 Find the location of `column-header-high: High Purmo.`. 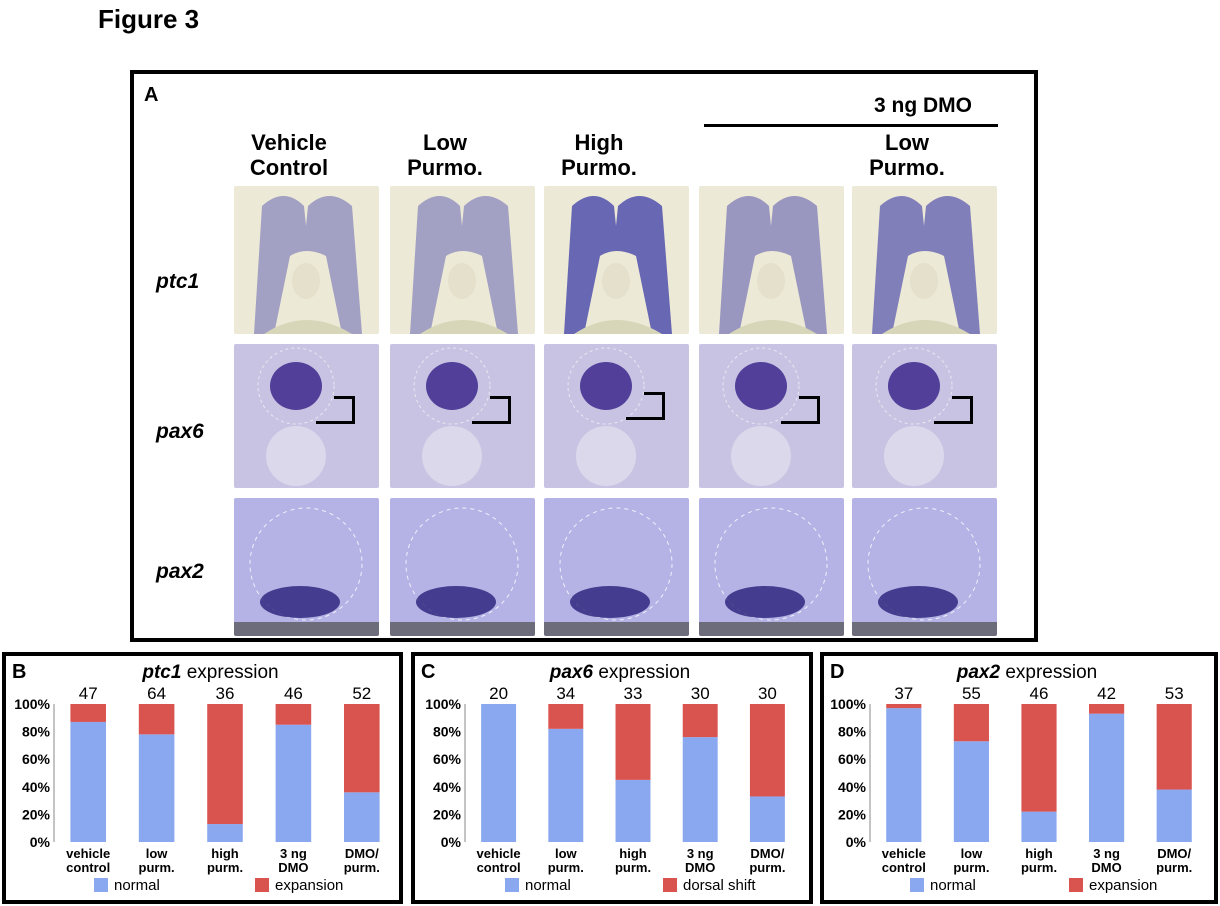

column-header-high: High Purmo. is located at coordinates (599, 155).